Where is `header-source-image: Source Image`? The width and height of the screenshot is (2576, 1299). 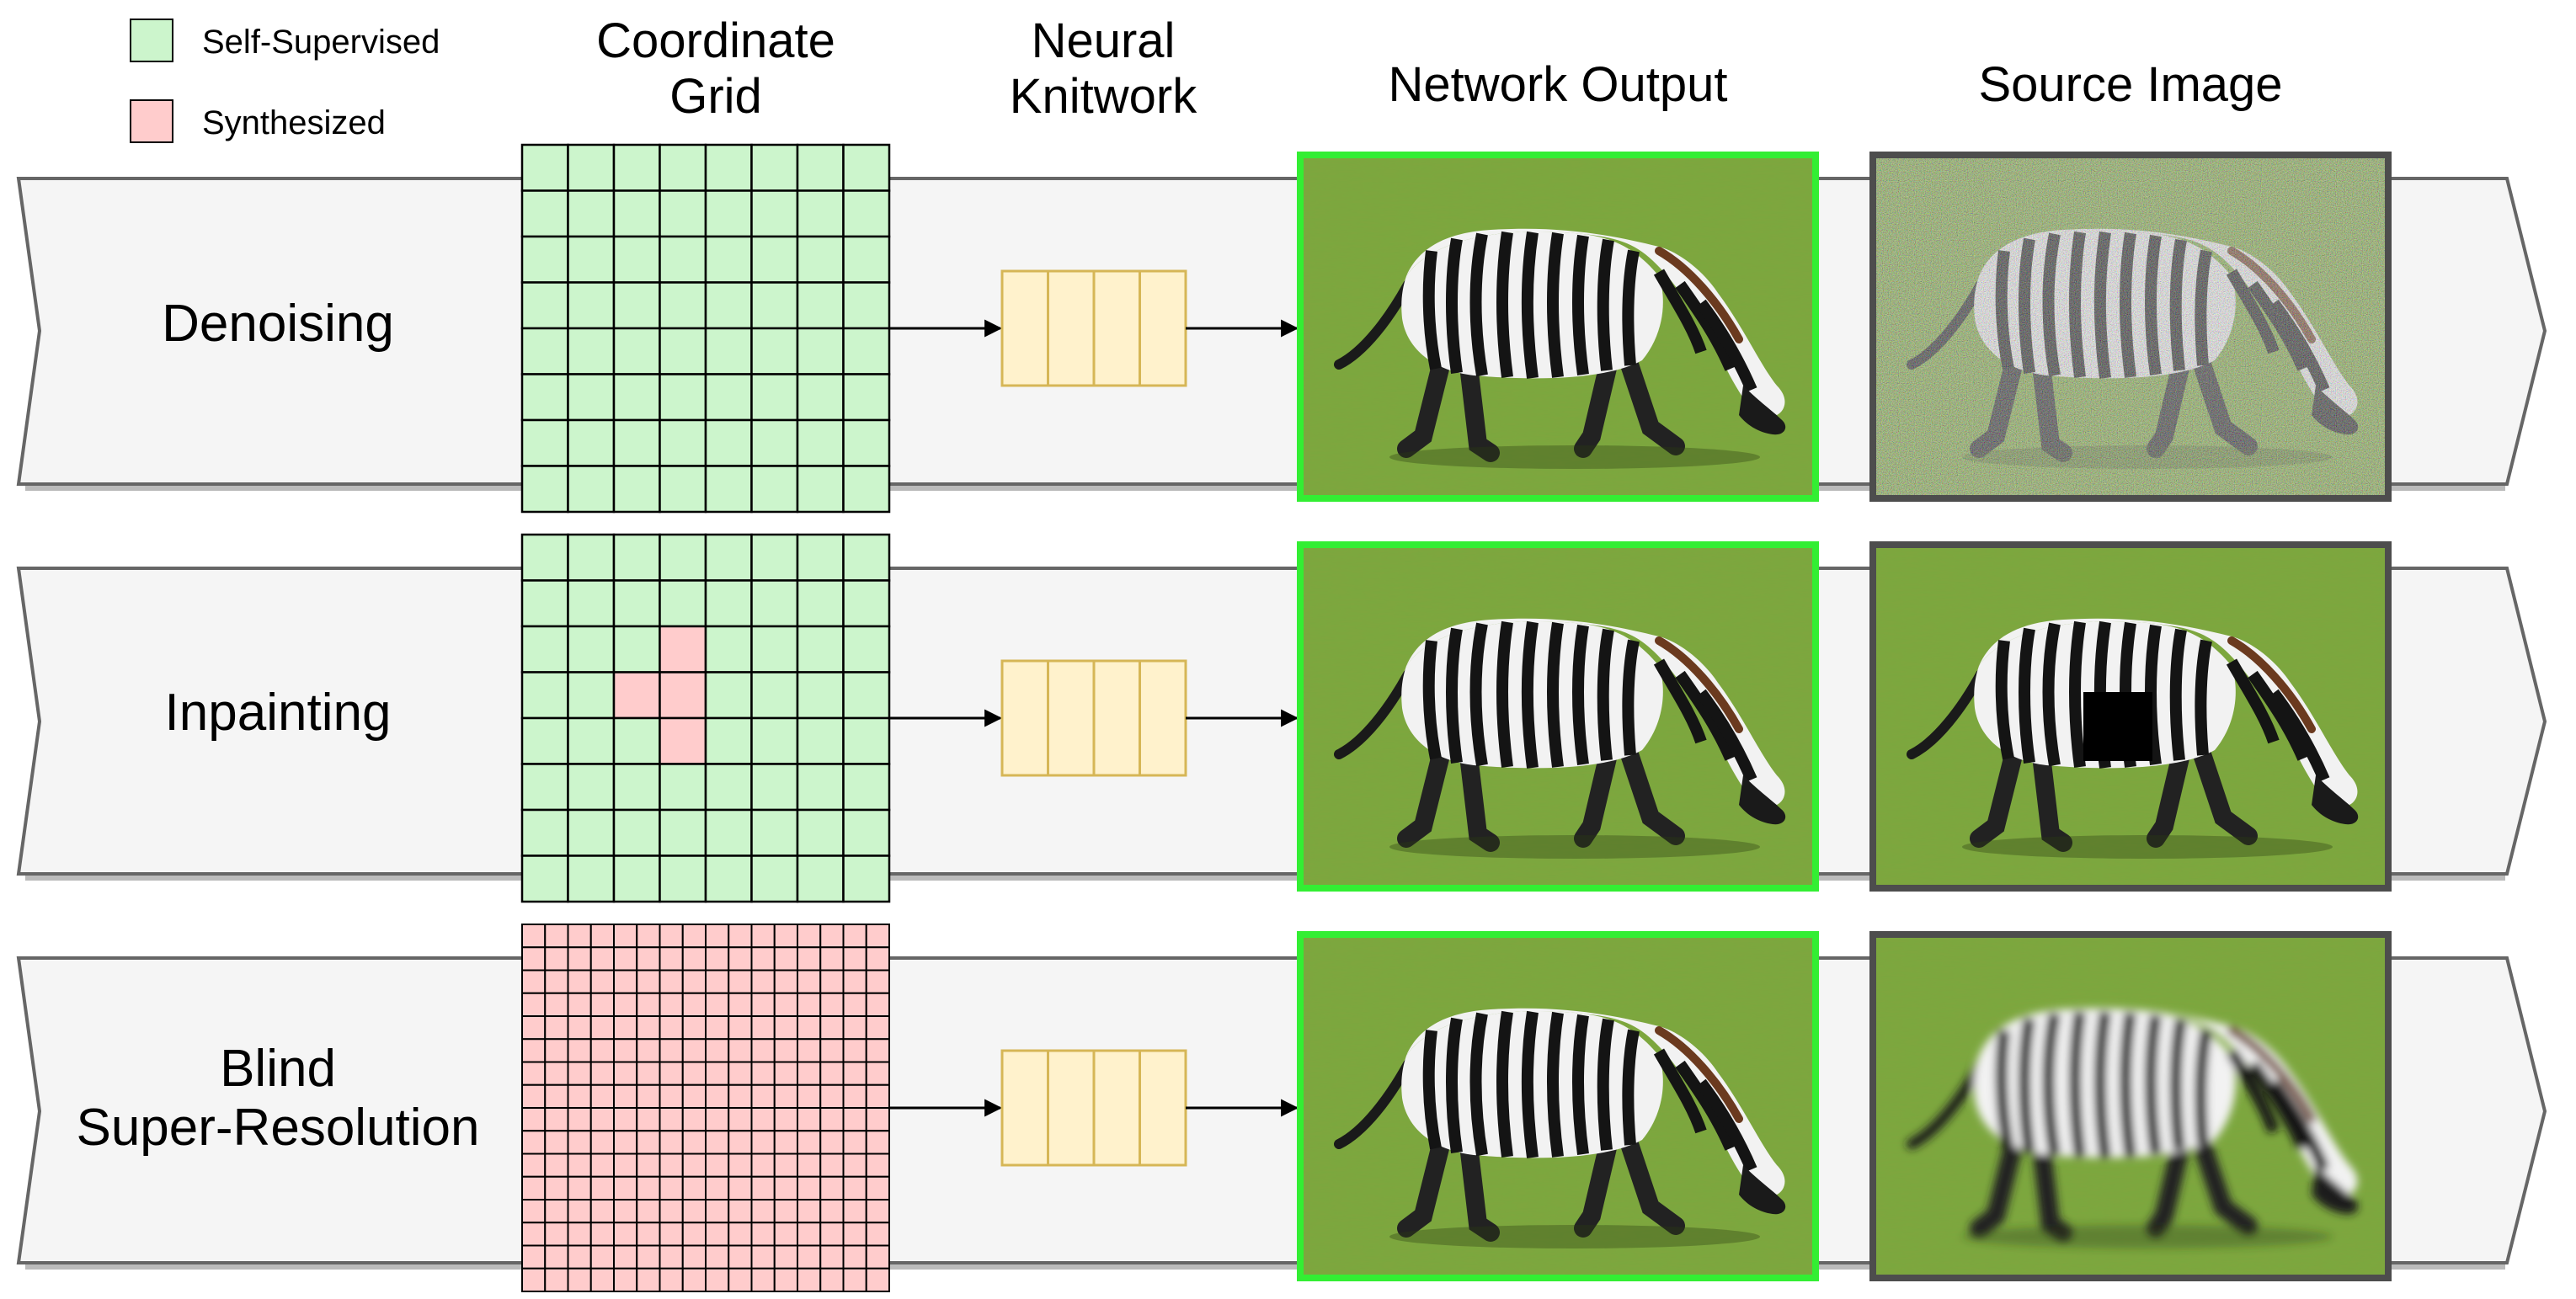
header-source-image: Source Image is located at coordinates (2130, 85).